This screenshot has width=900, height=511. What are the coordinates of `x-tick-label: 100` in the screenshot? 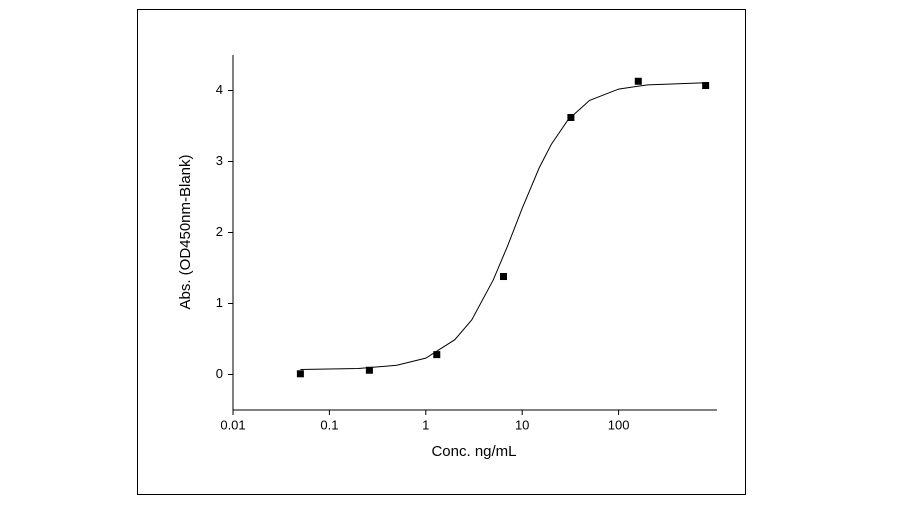 It's located at (619, 424).